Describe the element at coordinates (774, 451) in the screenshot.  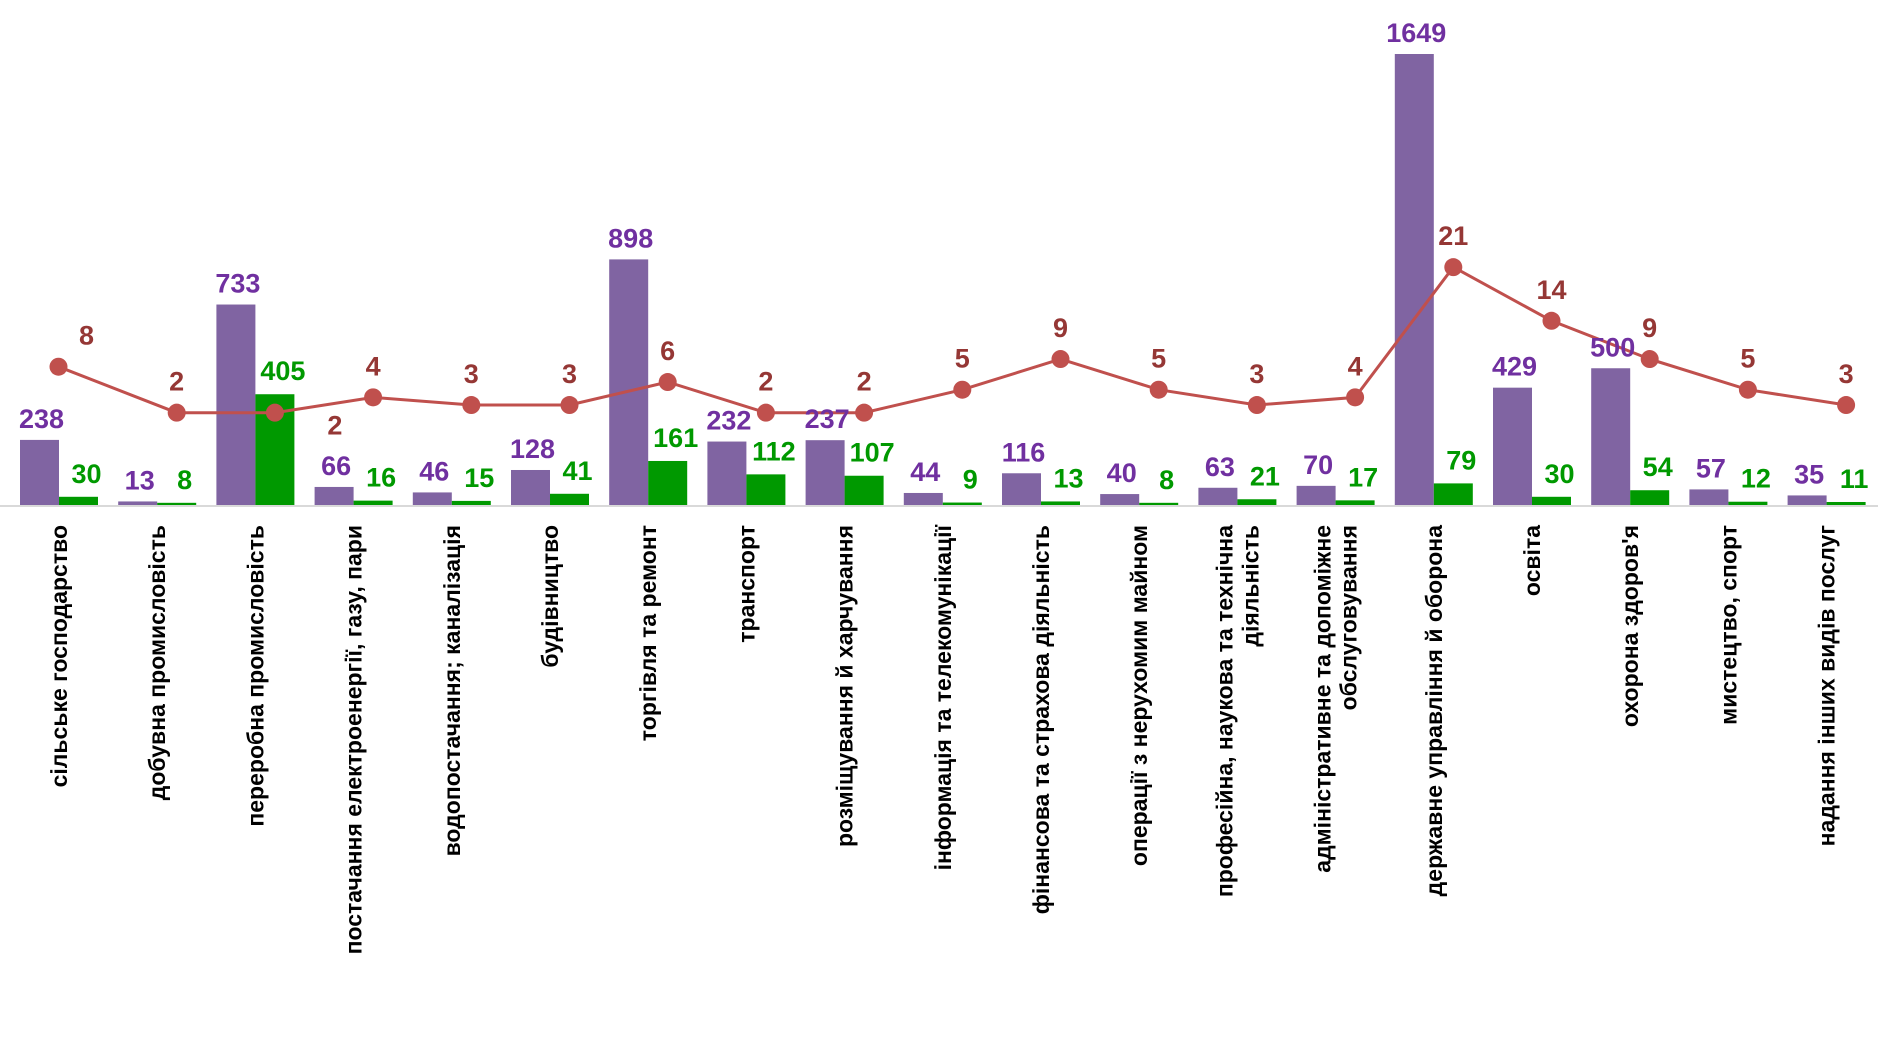
I see `data-label-series2: 112` at that location.